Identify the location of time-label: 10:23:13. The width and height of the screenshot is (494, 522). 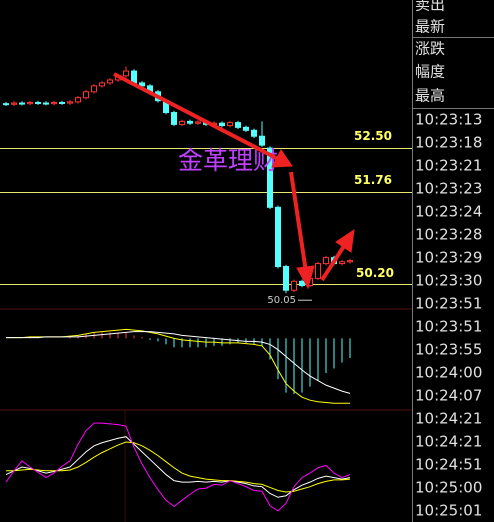
(448, 120).